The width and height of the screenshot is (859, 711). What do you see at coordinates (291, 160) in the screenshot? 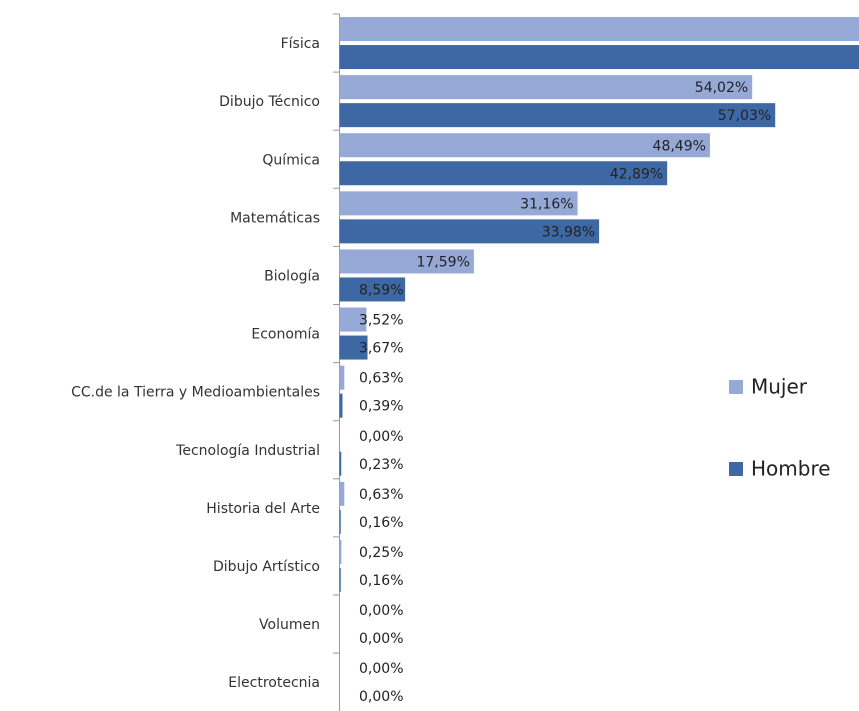
I see `category-label: Química` at bounding box center [291, 160].